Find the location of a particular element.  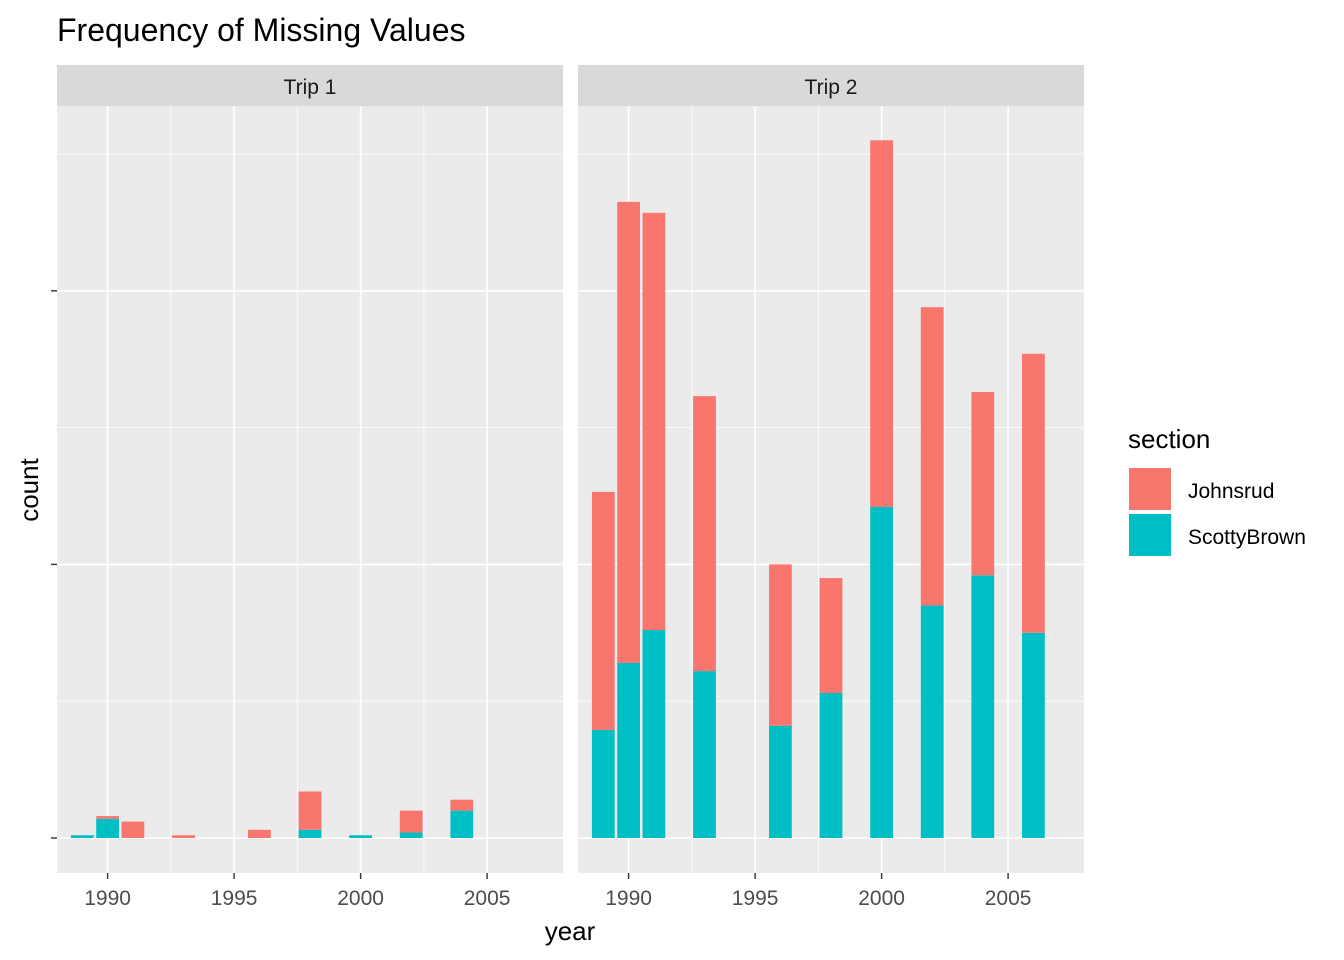

legend-label-johnsrud: Johnsrud is located at coordinates (1231, 491).